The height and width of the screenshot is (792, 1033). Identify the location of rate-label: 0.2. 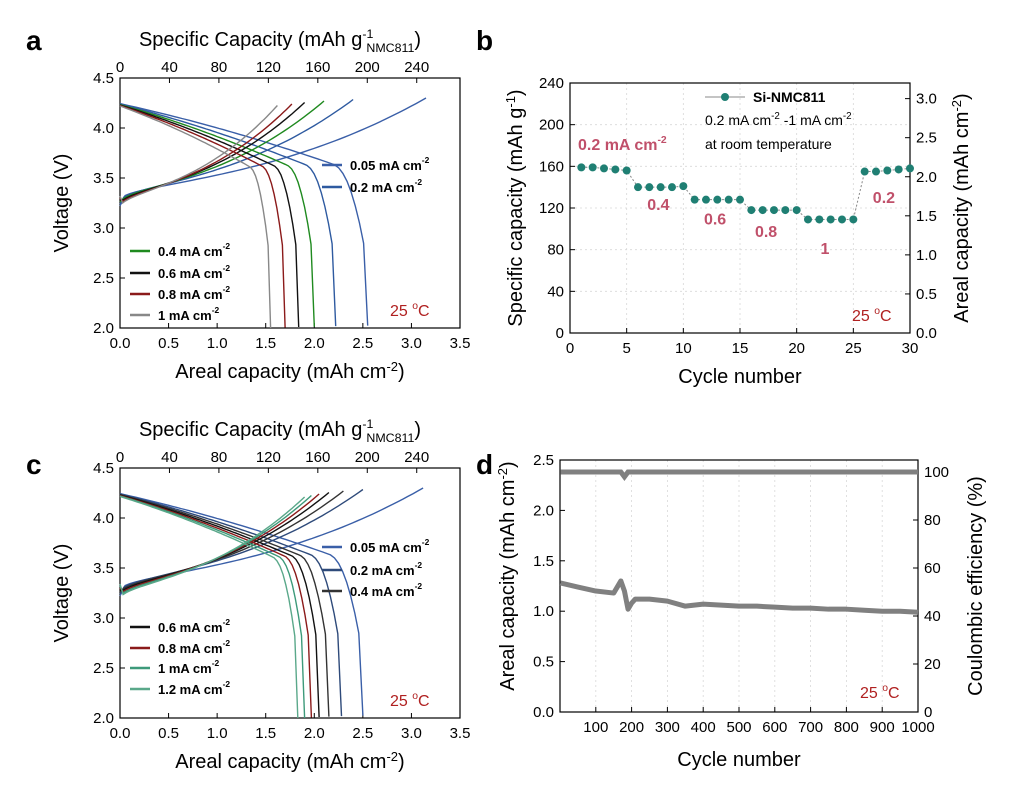
(884, 198).